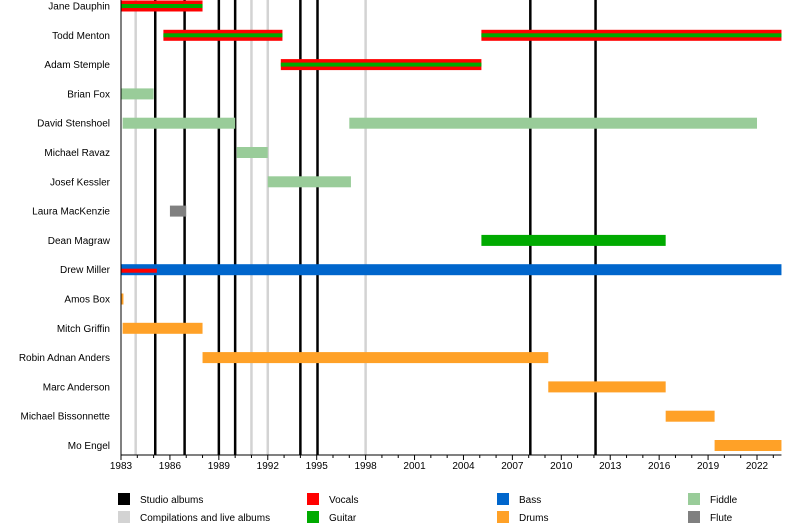 This screenshot has width=800, height=530. Describe the element at coordinates (708, 466) in the screenshot. I see `x-tick-label: 2019` at that location.